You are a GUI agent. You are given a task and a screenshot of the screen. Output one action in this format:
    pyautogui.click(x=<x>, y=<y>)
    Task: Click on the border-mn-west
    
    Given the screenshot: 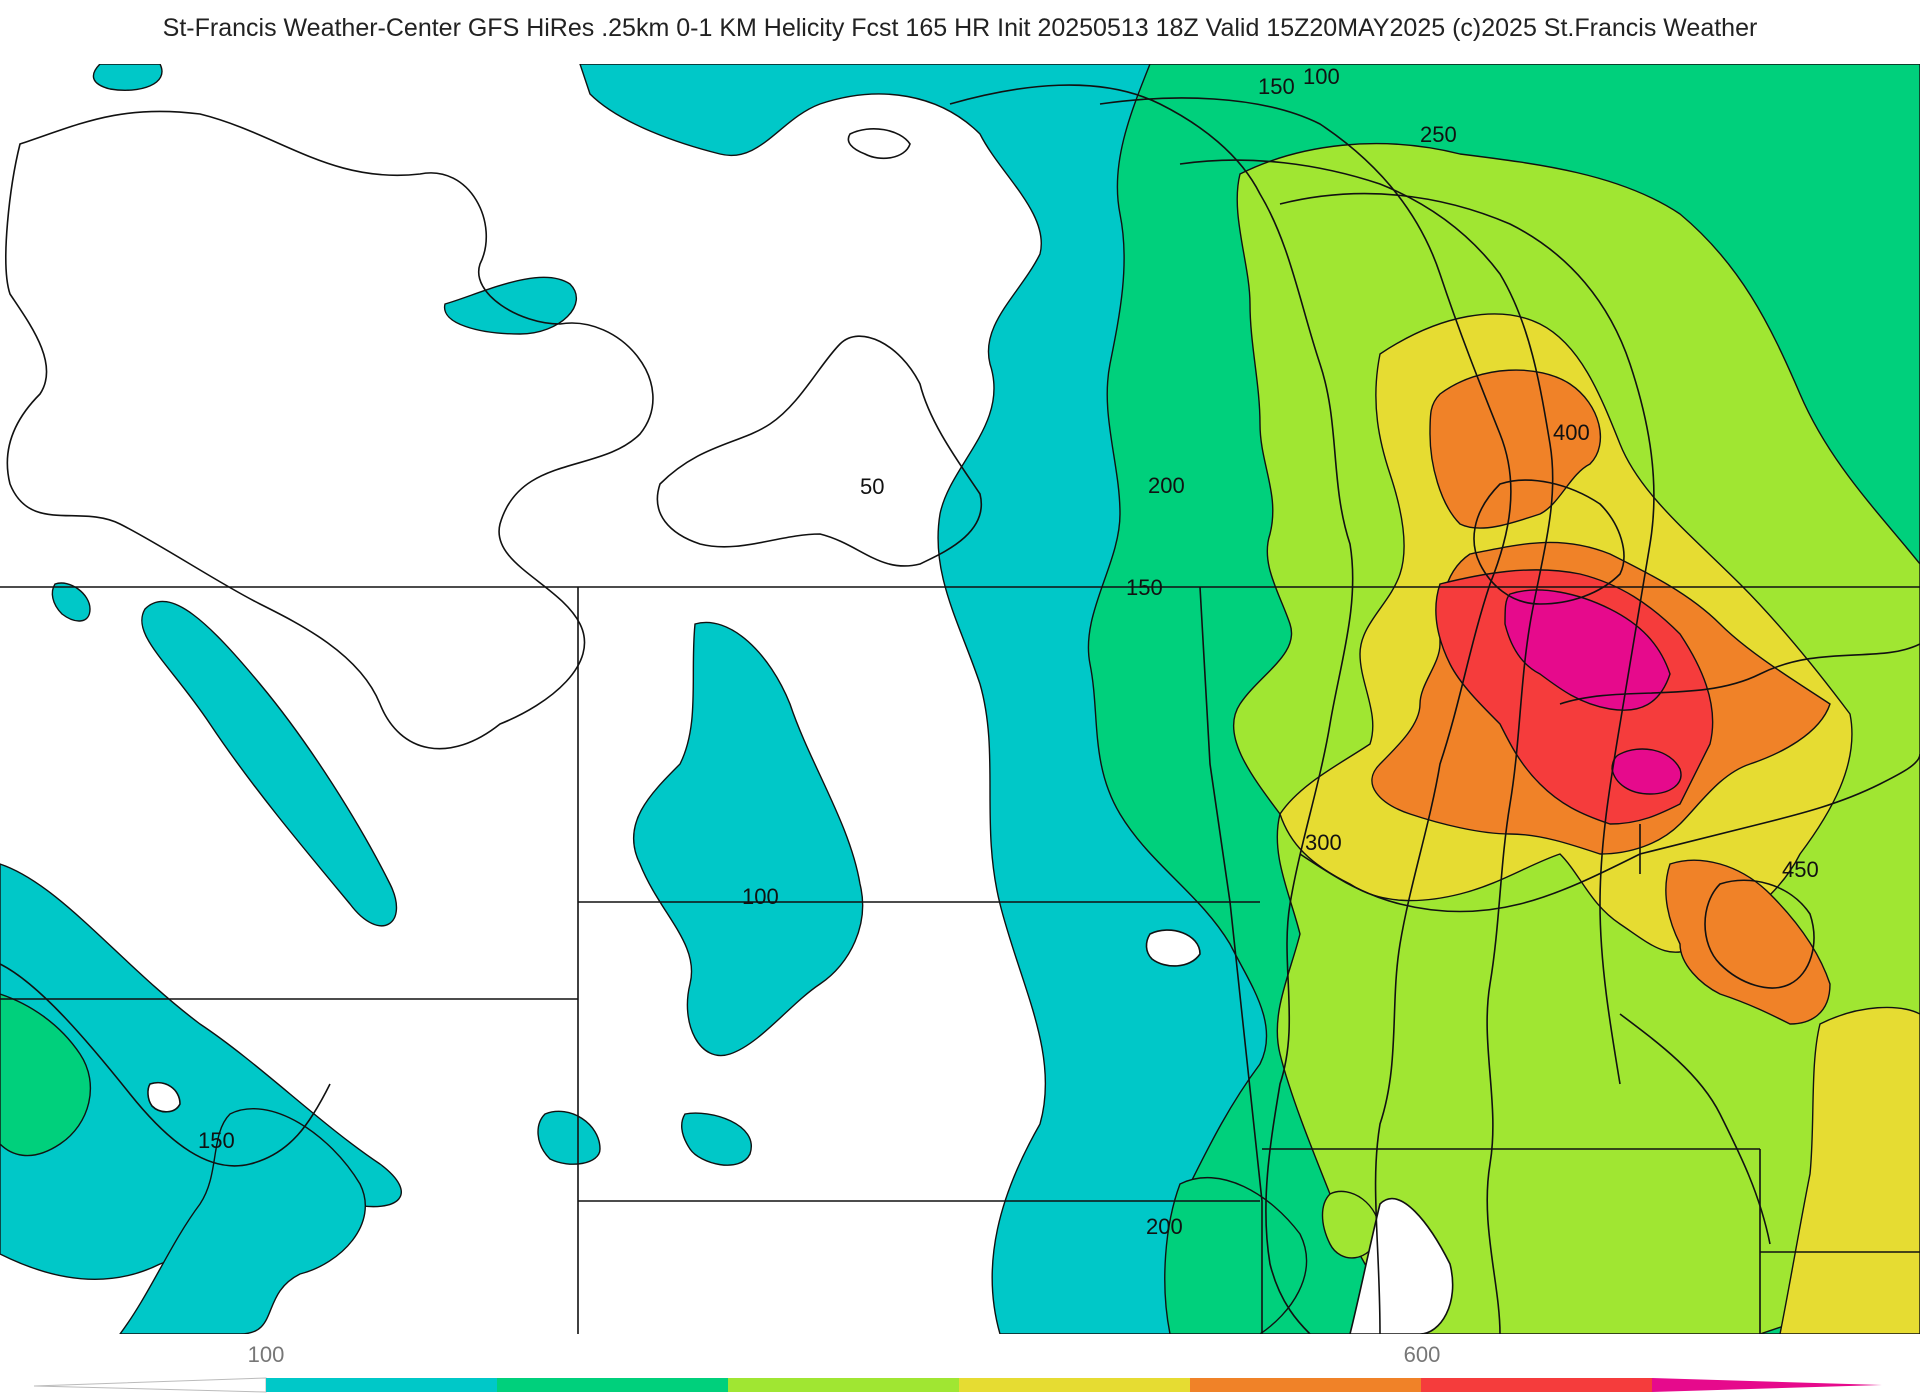 What is the action you would take?
    pyautogui.click(x=1231, y=960)
    